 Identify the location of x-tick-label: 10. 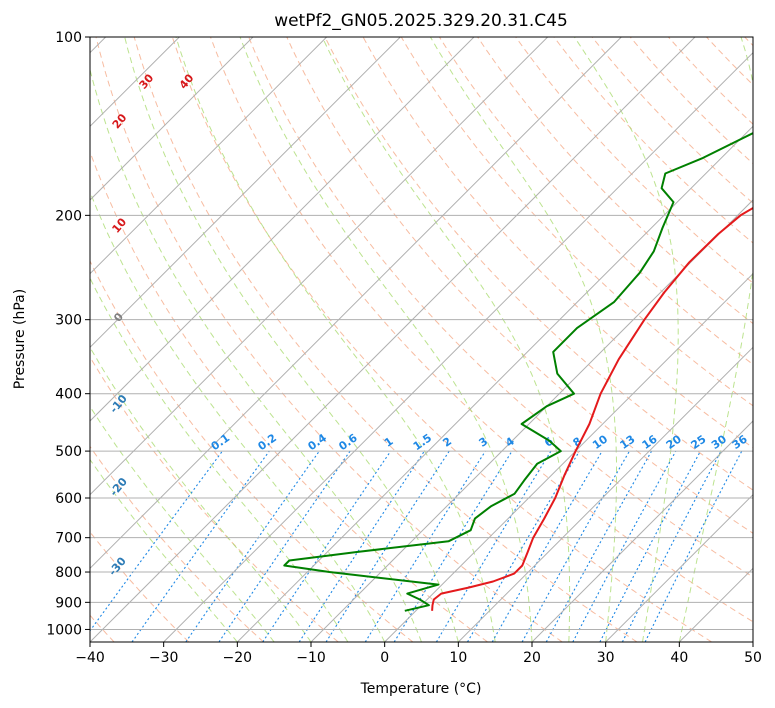
(458, 658).